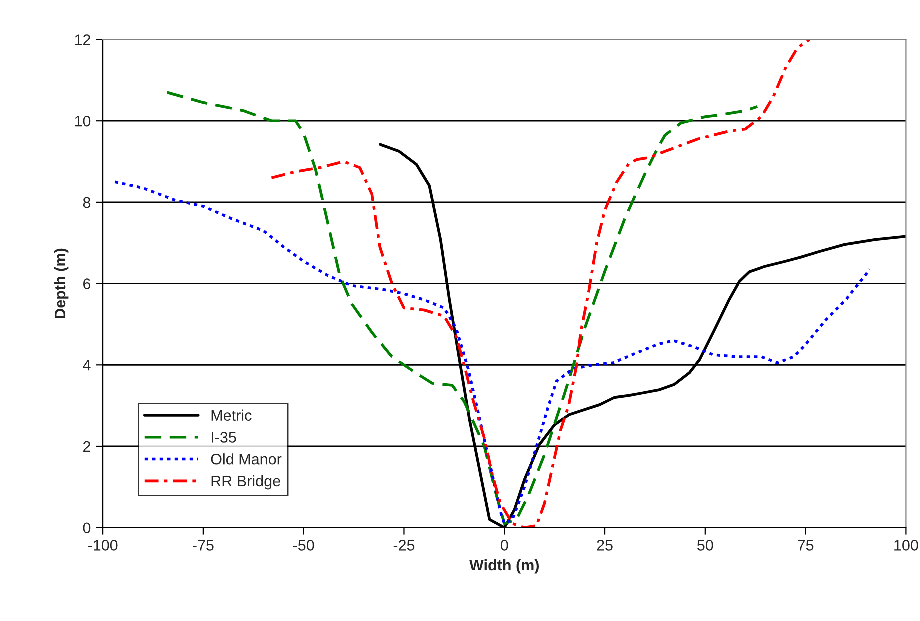 This screenshot has width=920, height=621. Describe the element at coordinates (203, 545) in the screenshot. I see `x-tick-label: -75` at that location.